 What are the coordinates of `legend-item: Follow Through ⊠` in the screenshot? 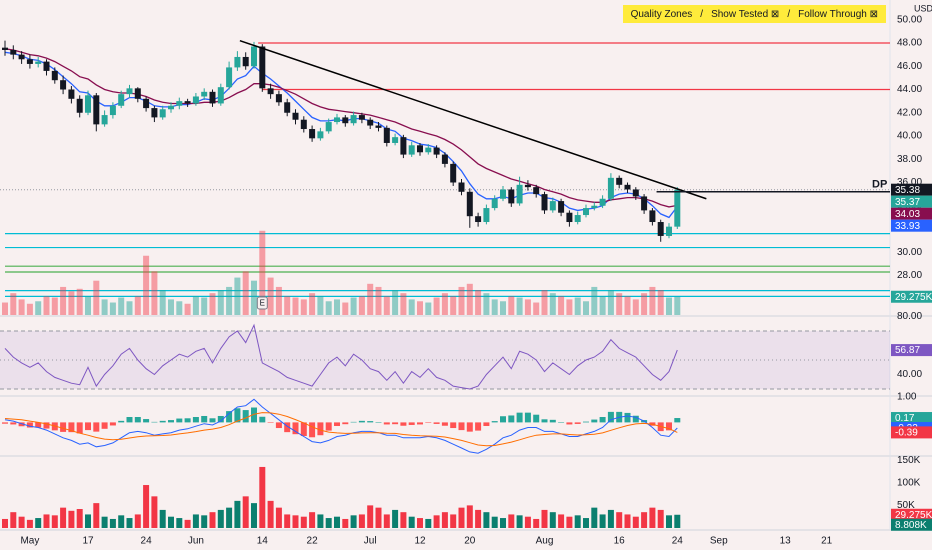 It's located at (838, 14).